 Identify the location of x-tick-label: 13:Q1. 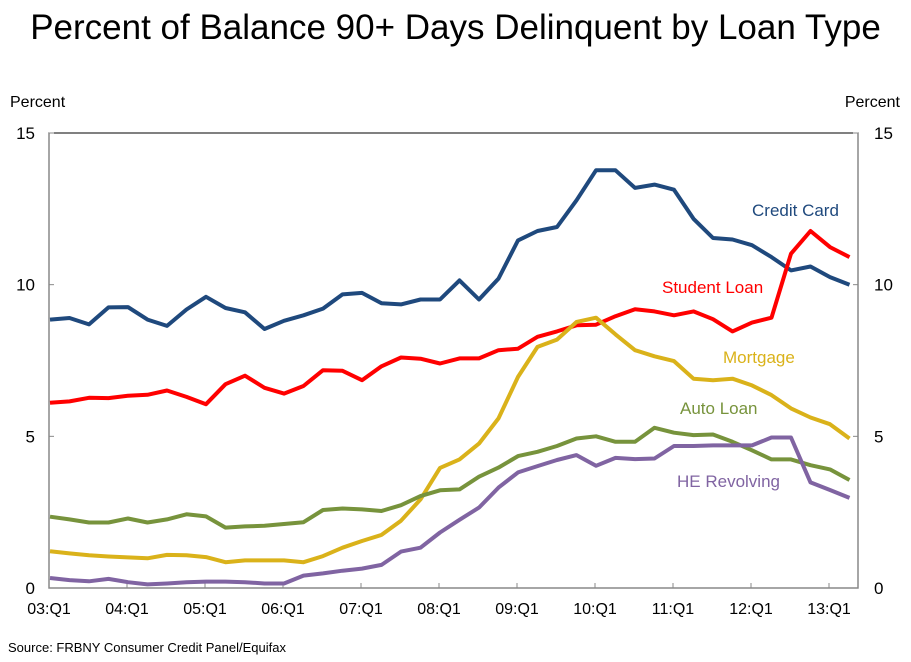
(829, 609).